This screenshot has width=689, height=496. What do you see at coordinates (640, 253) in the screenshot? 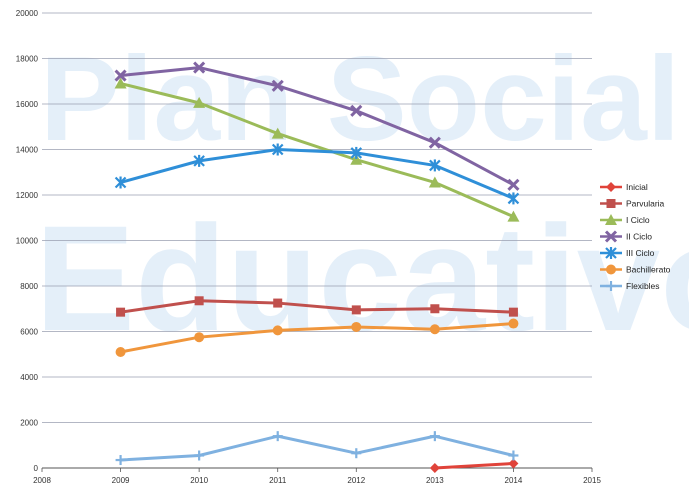
I see `legend-label: III Ciclo` at bounding box center [640, 253].